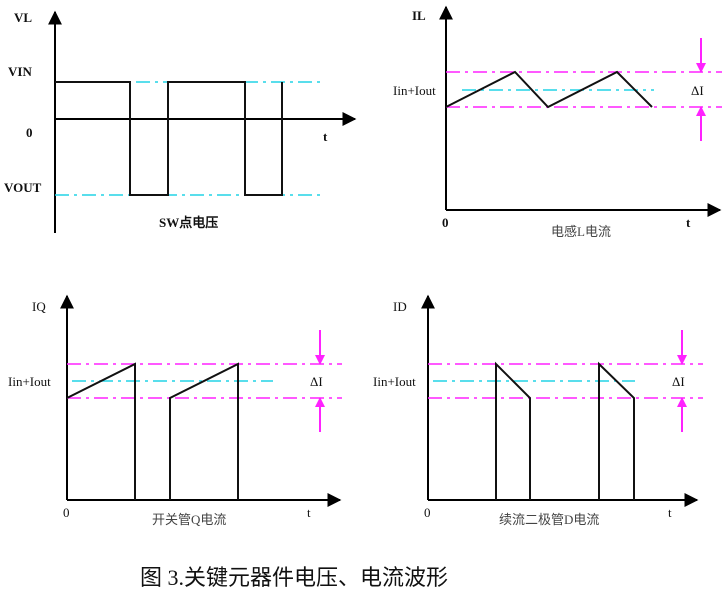 The height and width of the screenshot is (595, 726). I want to click on inductor-current-waveform, so click(549, 89).